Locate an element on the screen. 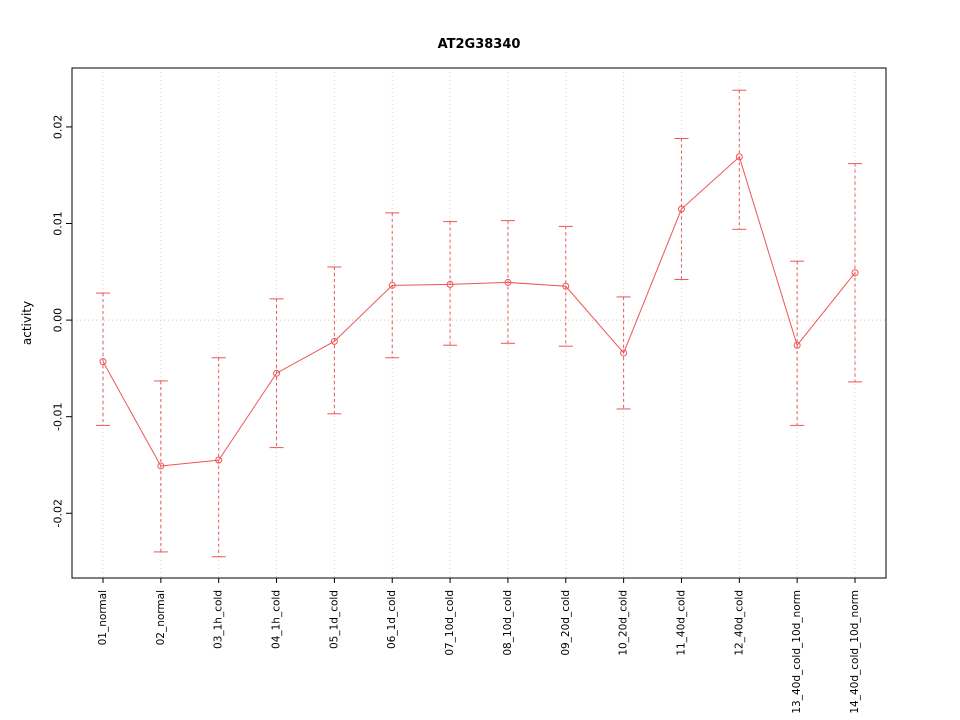 This screenshot has height=720, width=960. x-tick-label: 10_20d_cold is located at coordinates (624, 623).